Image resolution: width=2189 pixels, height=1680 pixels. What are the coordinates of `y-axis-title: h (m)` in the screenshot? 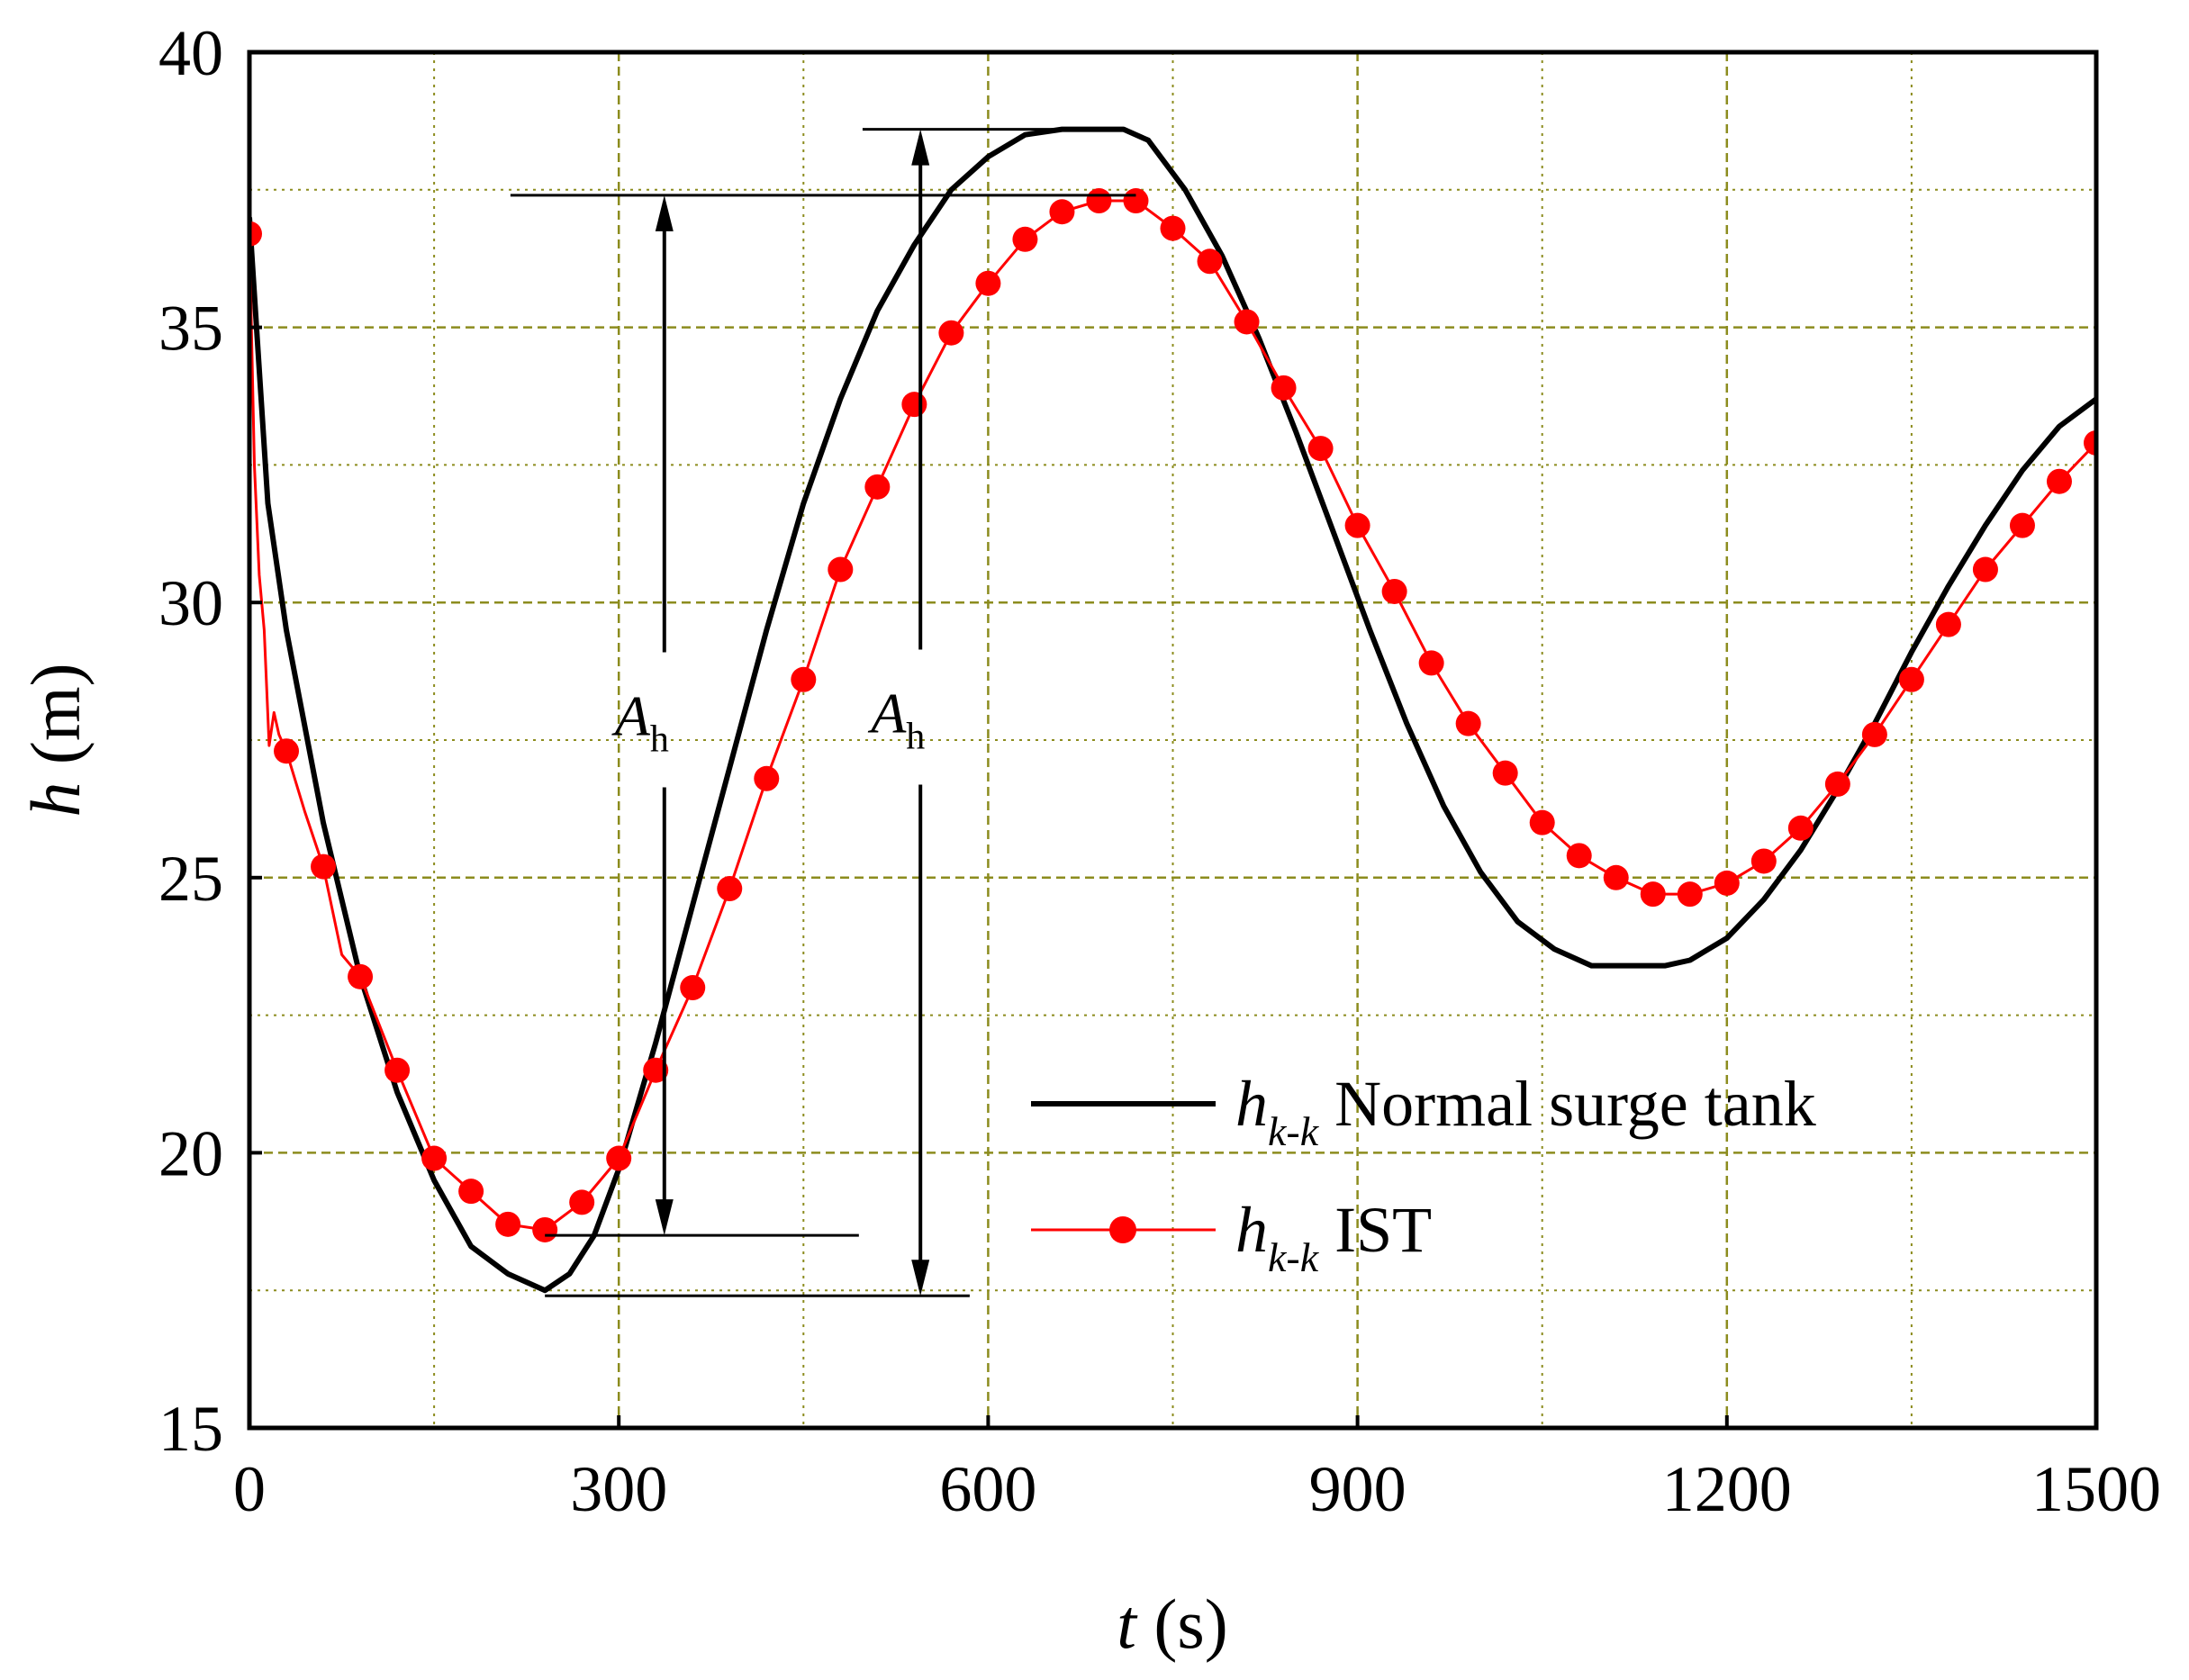 It's located at (55, 740).